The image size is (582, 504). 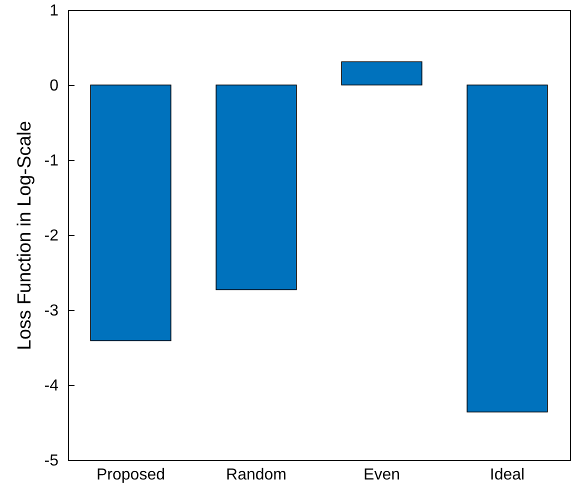 I want to click on y-tick-label: -4, so click(x=51, y=386).